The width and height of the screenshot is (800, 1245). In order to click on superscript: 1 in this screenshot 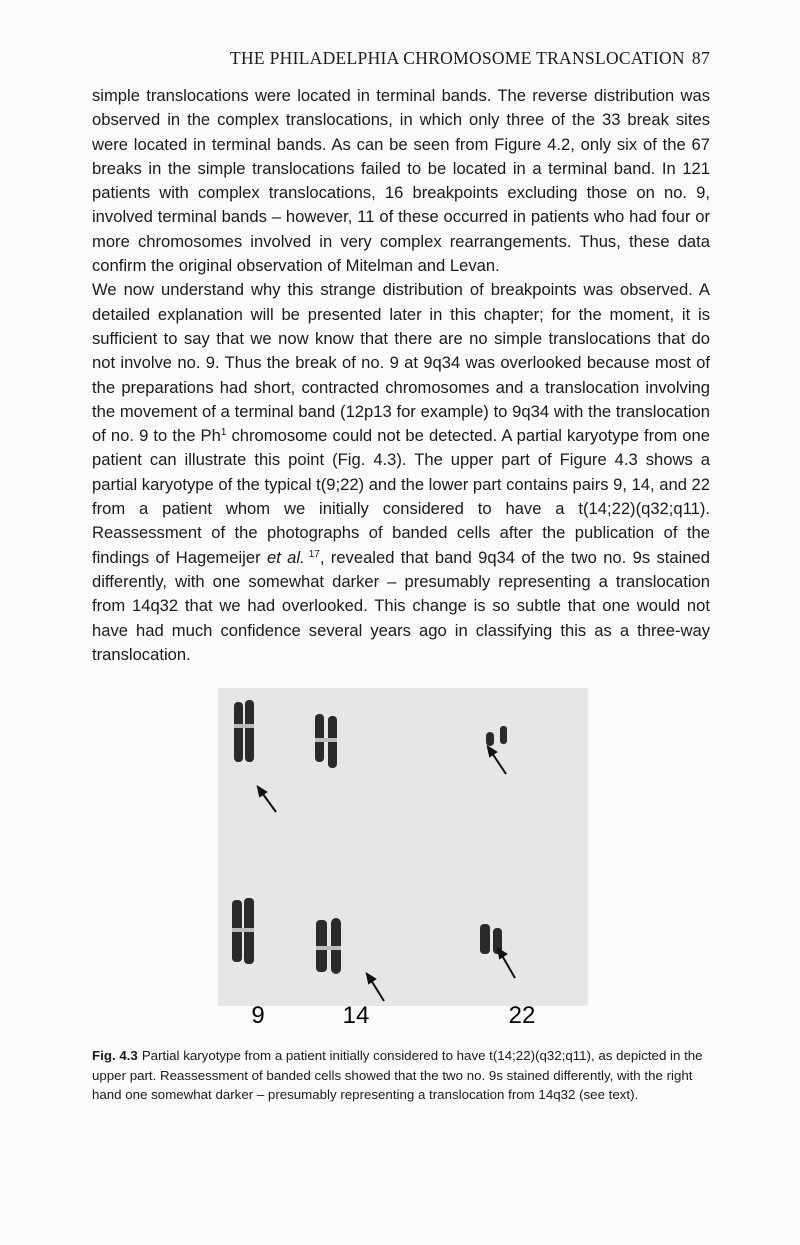, I will do `click(223, 433)`.